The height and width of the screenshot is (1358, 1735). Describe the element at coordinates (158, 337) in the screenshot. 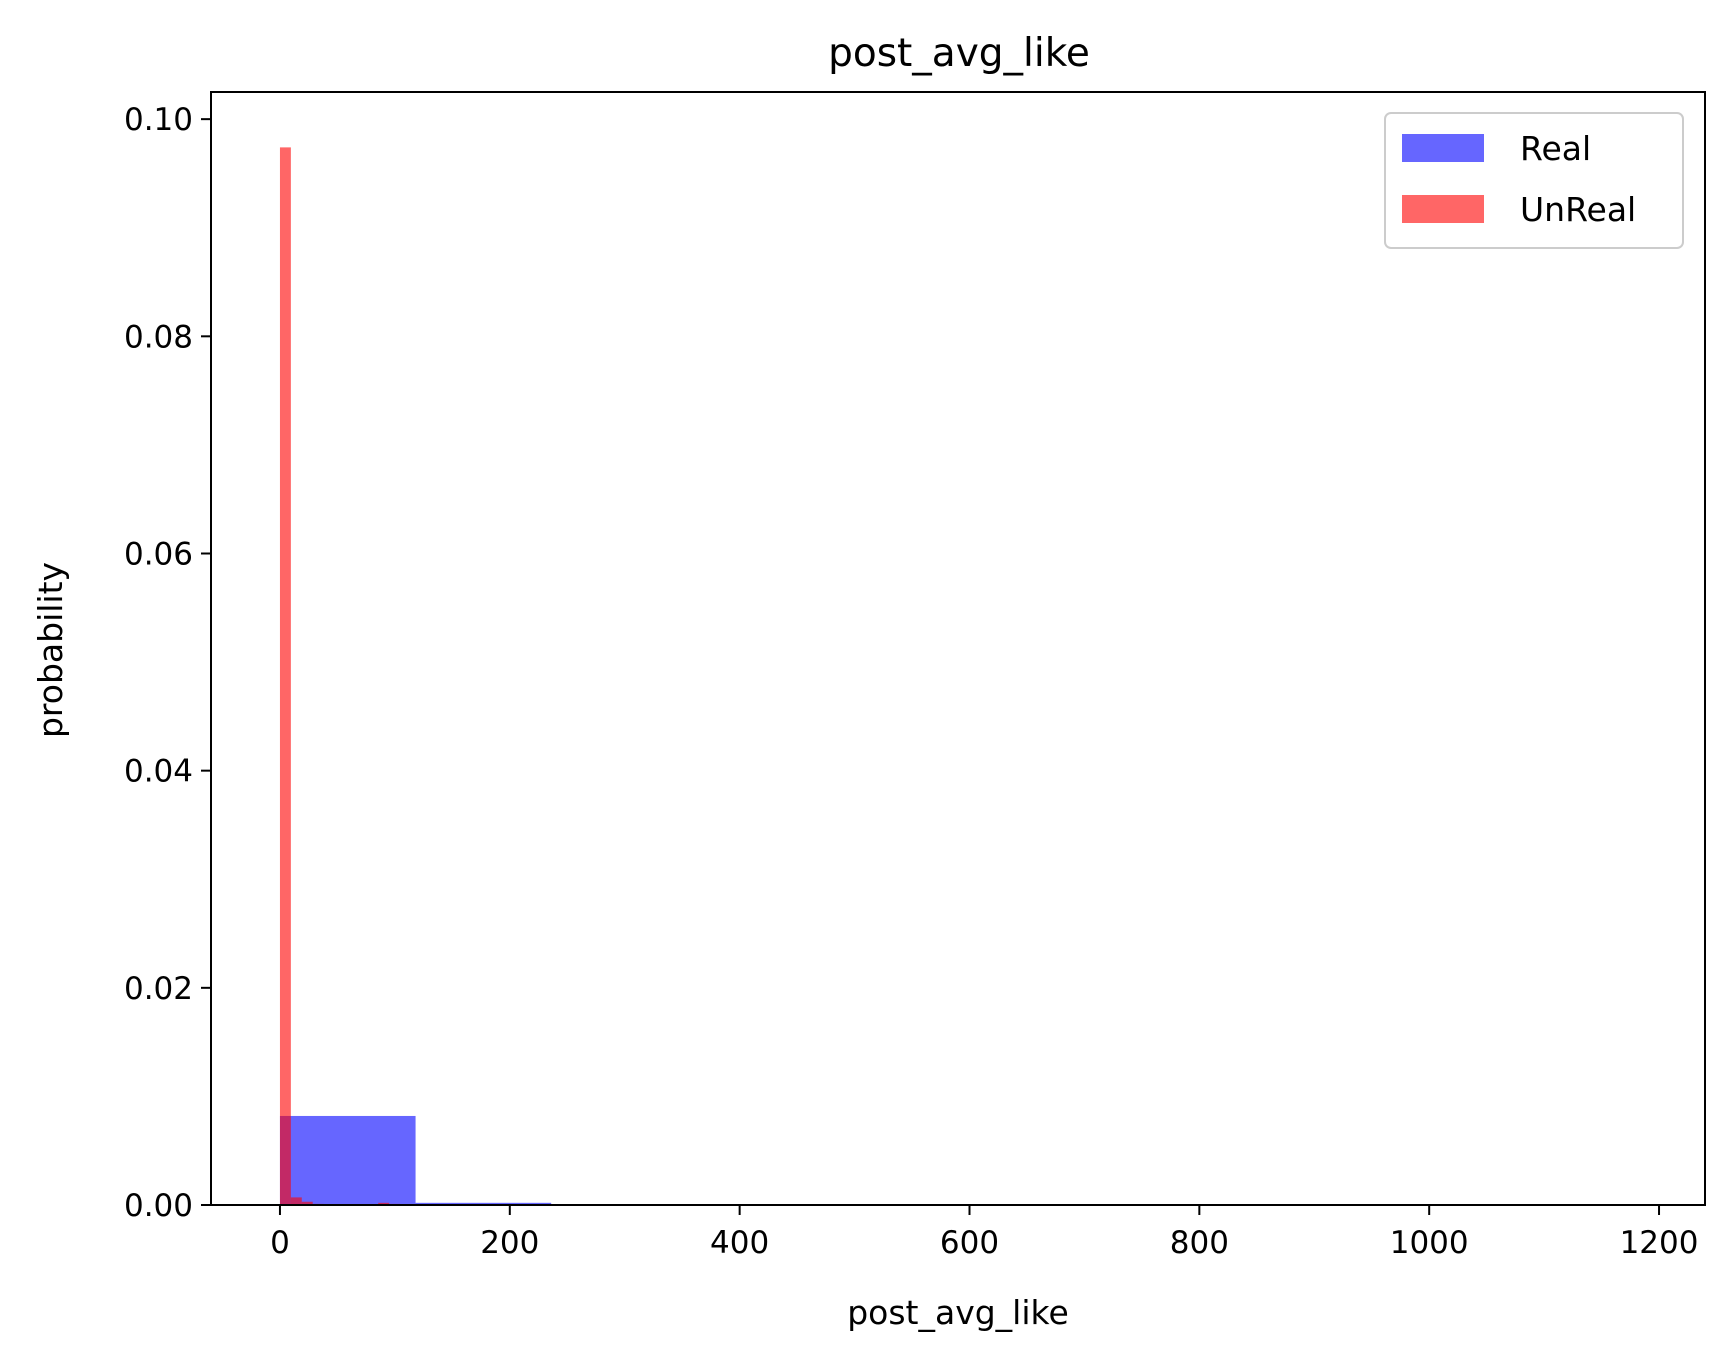

I see `y-tick-label: 0.08` at that location.